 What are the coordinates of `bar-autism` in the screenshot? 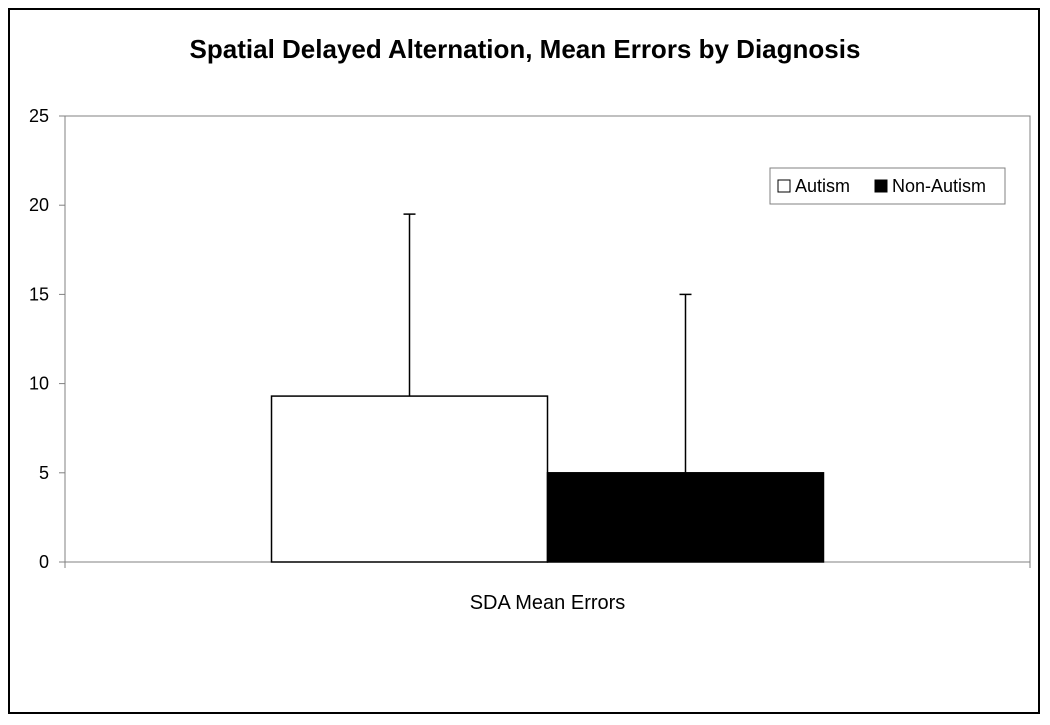 It's located at (409, 479).